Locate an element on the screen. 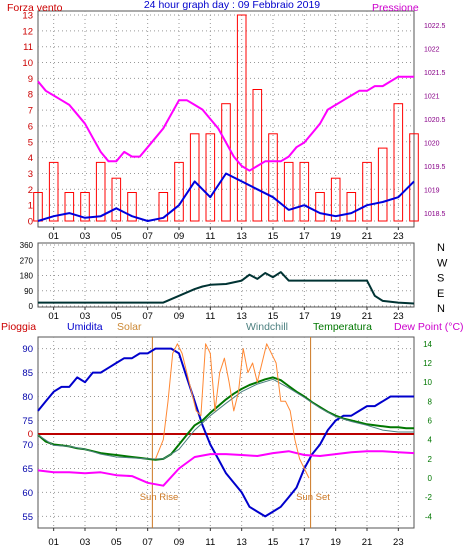 This screenshot has height=560, width=466. panel3-yright-tick: 4 is located at coordinates (430, 440).